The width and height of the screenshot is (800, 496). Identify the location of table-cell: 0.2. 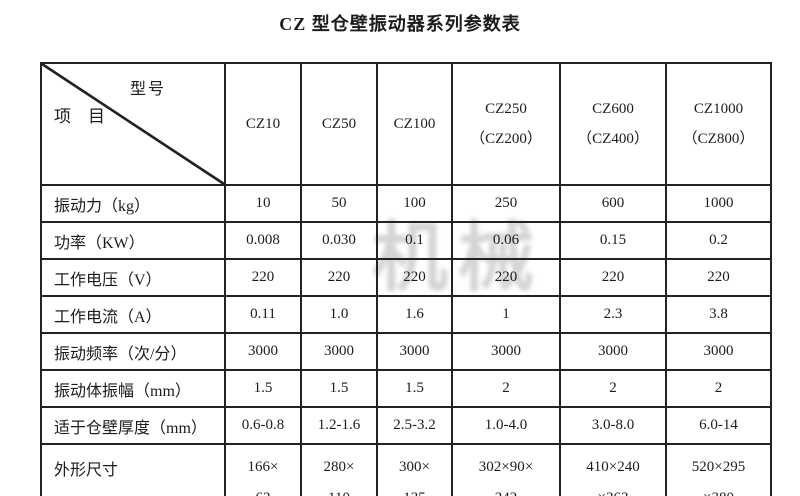
(718, 240).